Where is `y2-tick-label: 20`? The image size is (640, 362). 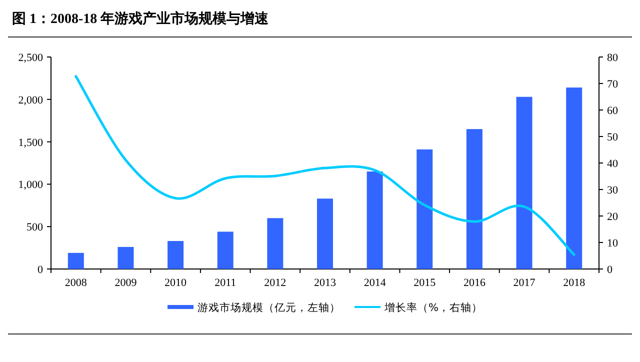
y2-tick-label: 20 is located at coordinates (612, 217).